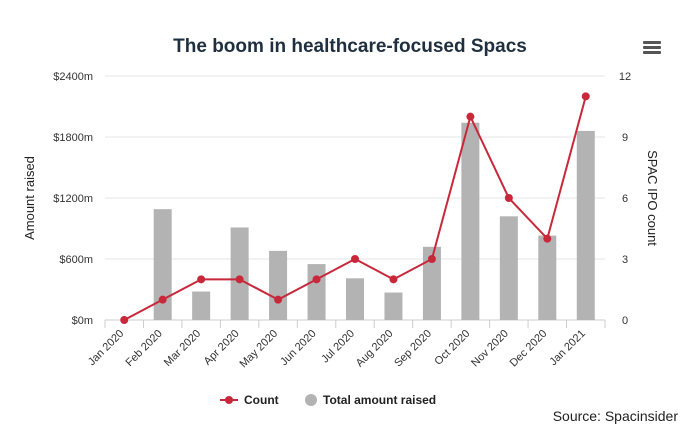 The height and width of the screenshot is (433, 700). What do you see at coordinates (652, 49) in the screenshot?
I see `hamburger-menu-icon` at bounding box center [652, 49].